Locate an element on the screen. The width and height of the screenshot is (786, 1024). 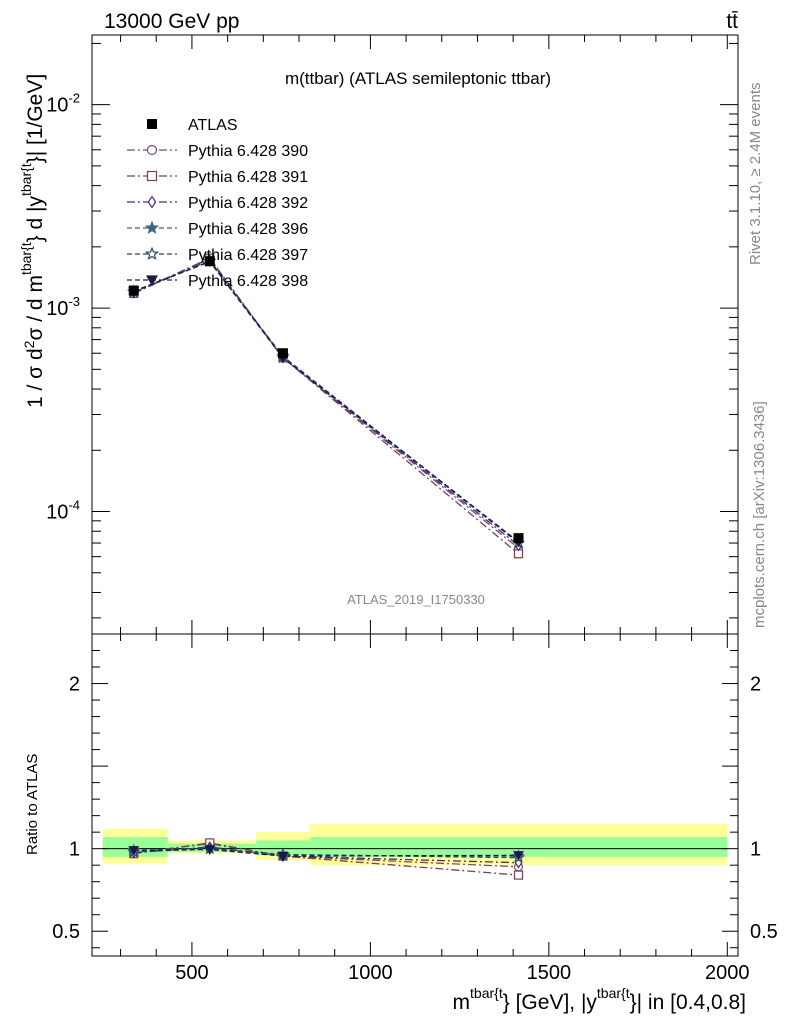
legend-atlas-label: ATLAS is located at coordinates (213, 125).